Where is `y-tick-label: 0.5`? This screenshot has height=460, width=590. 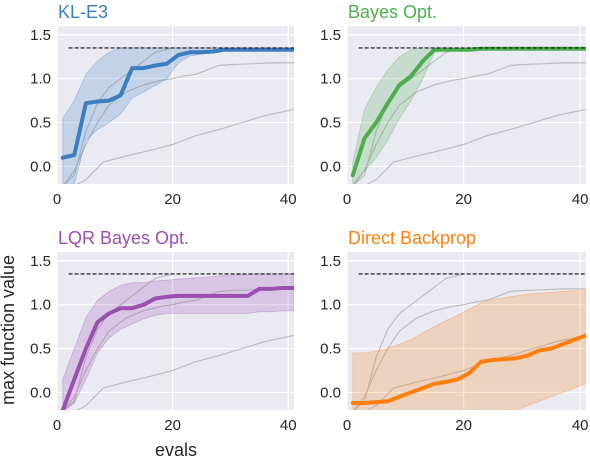
y-tick-label: 0.5 is located at coordinates (40, 123).